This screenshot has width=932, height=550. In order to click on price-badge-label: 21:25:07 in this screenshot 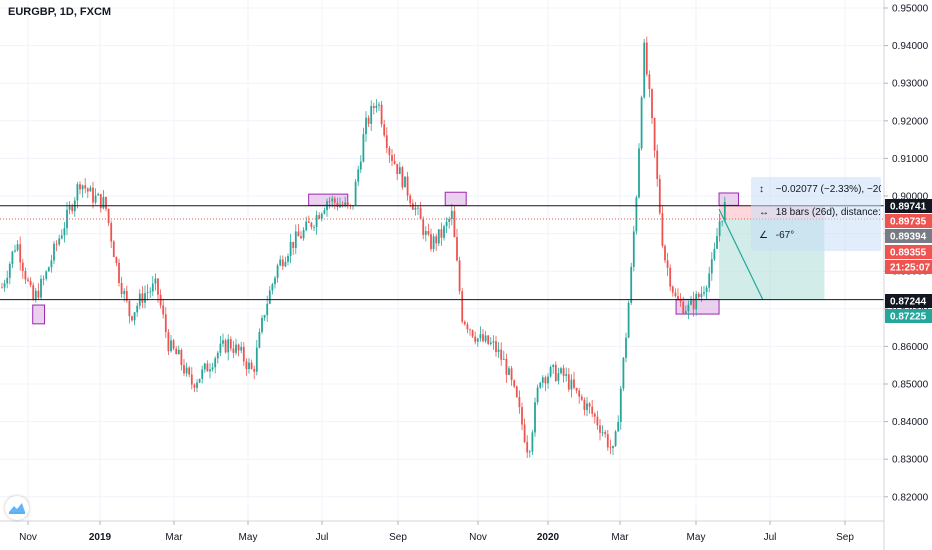, I will do `click(910, 268)`.